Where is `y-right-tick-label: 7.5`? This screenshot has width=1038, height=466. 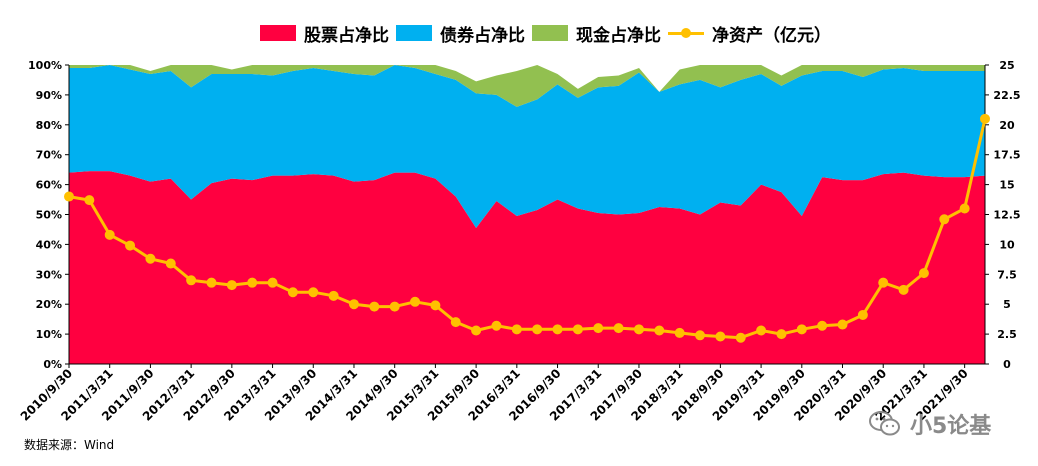
y-right-tick-label: 7.5 is located at coordinates (1007, 274).